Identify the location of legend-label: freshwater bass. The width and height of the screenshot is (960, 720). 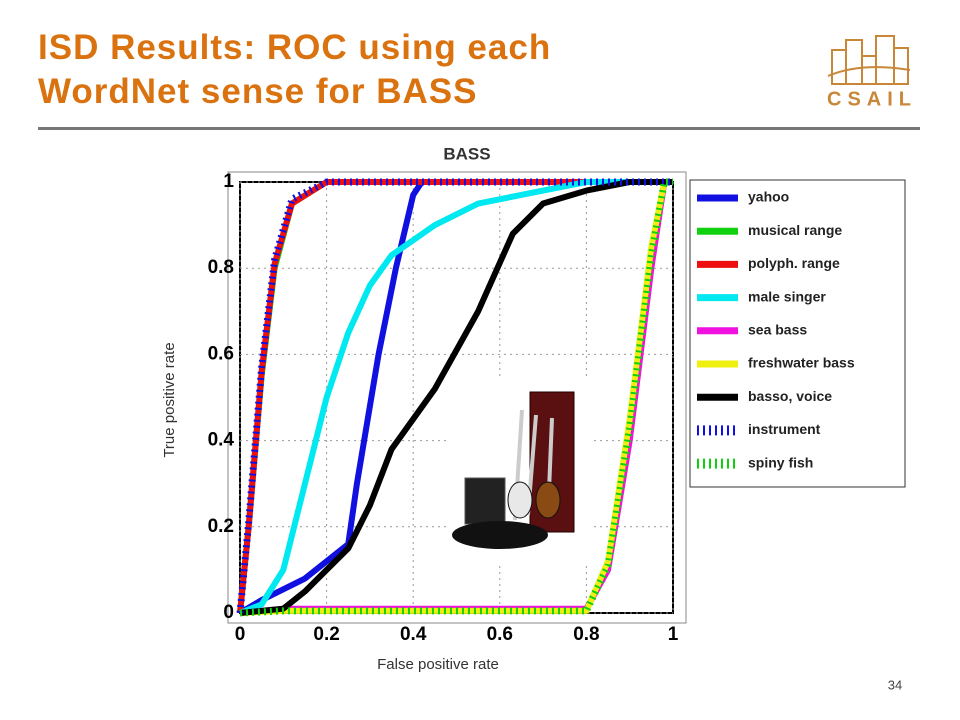
(801, 363).